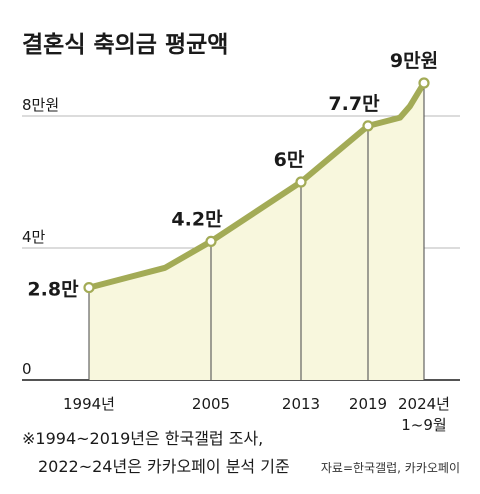  What do you see at coordinates (424, 404) in the screenshot?
I see `x-tick-label-2024: 2024년` at bounding box center [424, 404].